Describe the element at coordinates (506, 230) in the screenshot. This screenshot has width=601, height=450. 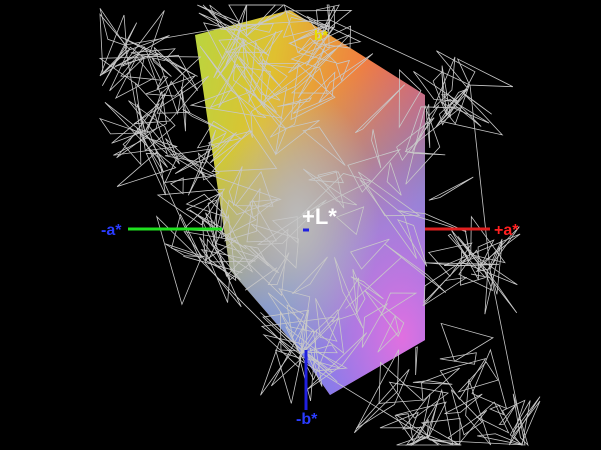
I see `plus-a-label: +a*` at that location.